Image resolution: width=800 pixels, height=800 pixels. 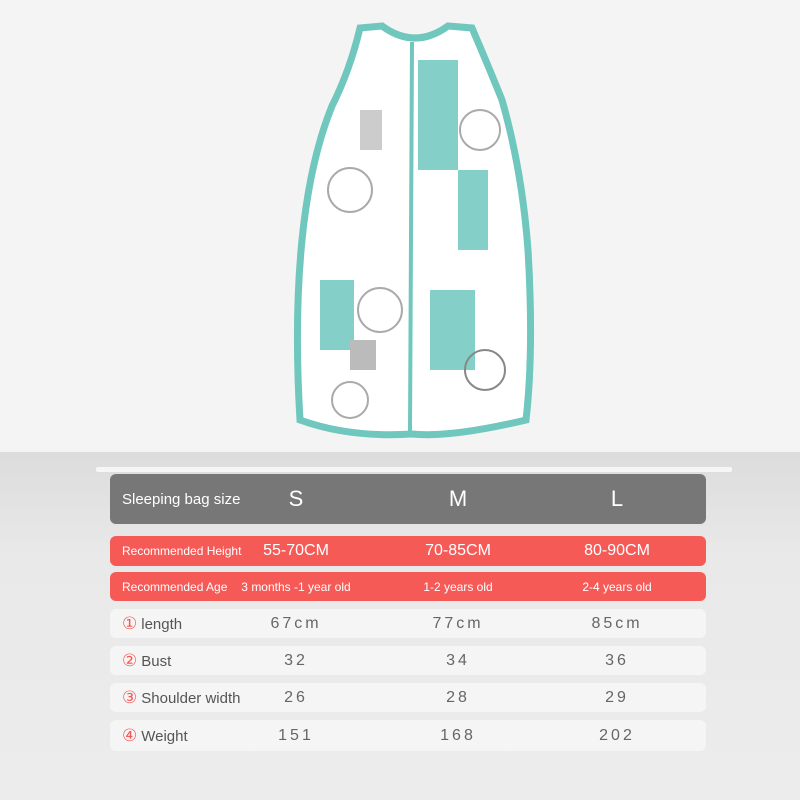 I want to click on divider, so click(x=414, y=469).